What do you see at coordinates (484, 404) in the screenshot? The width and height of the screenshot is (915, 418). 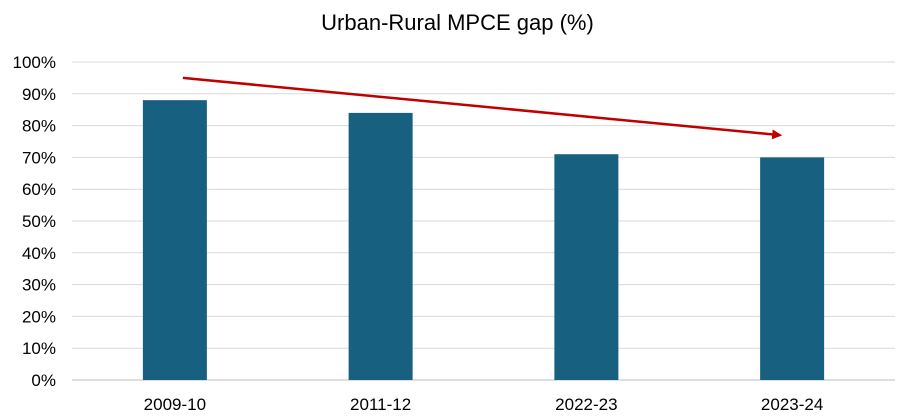 I see `x-axis-labels: 2009-10 2011-12 2022-23 2023-24` at bounding box center [484, 404].